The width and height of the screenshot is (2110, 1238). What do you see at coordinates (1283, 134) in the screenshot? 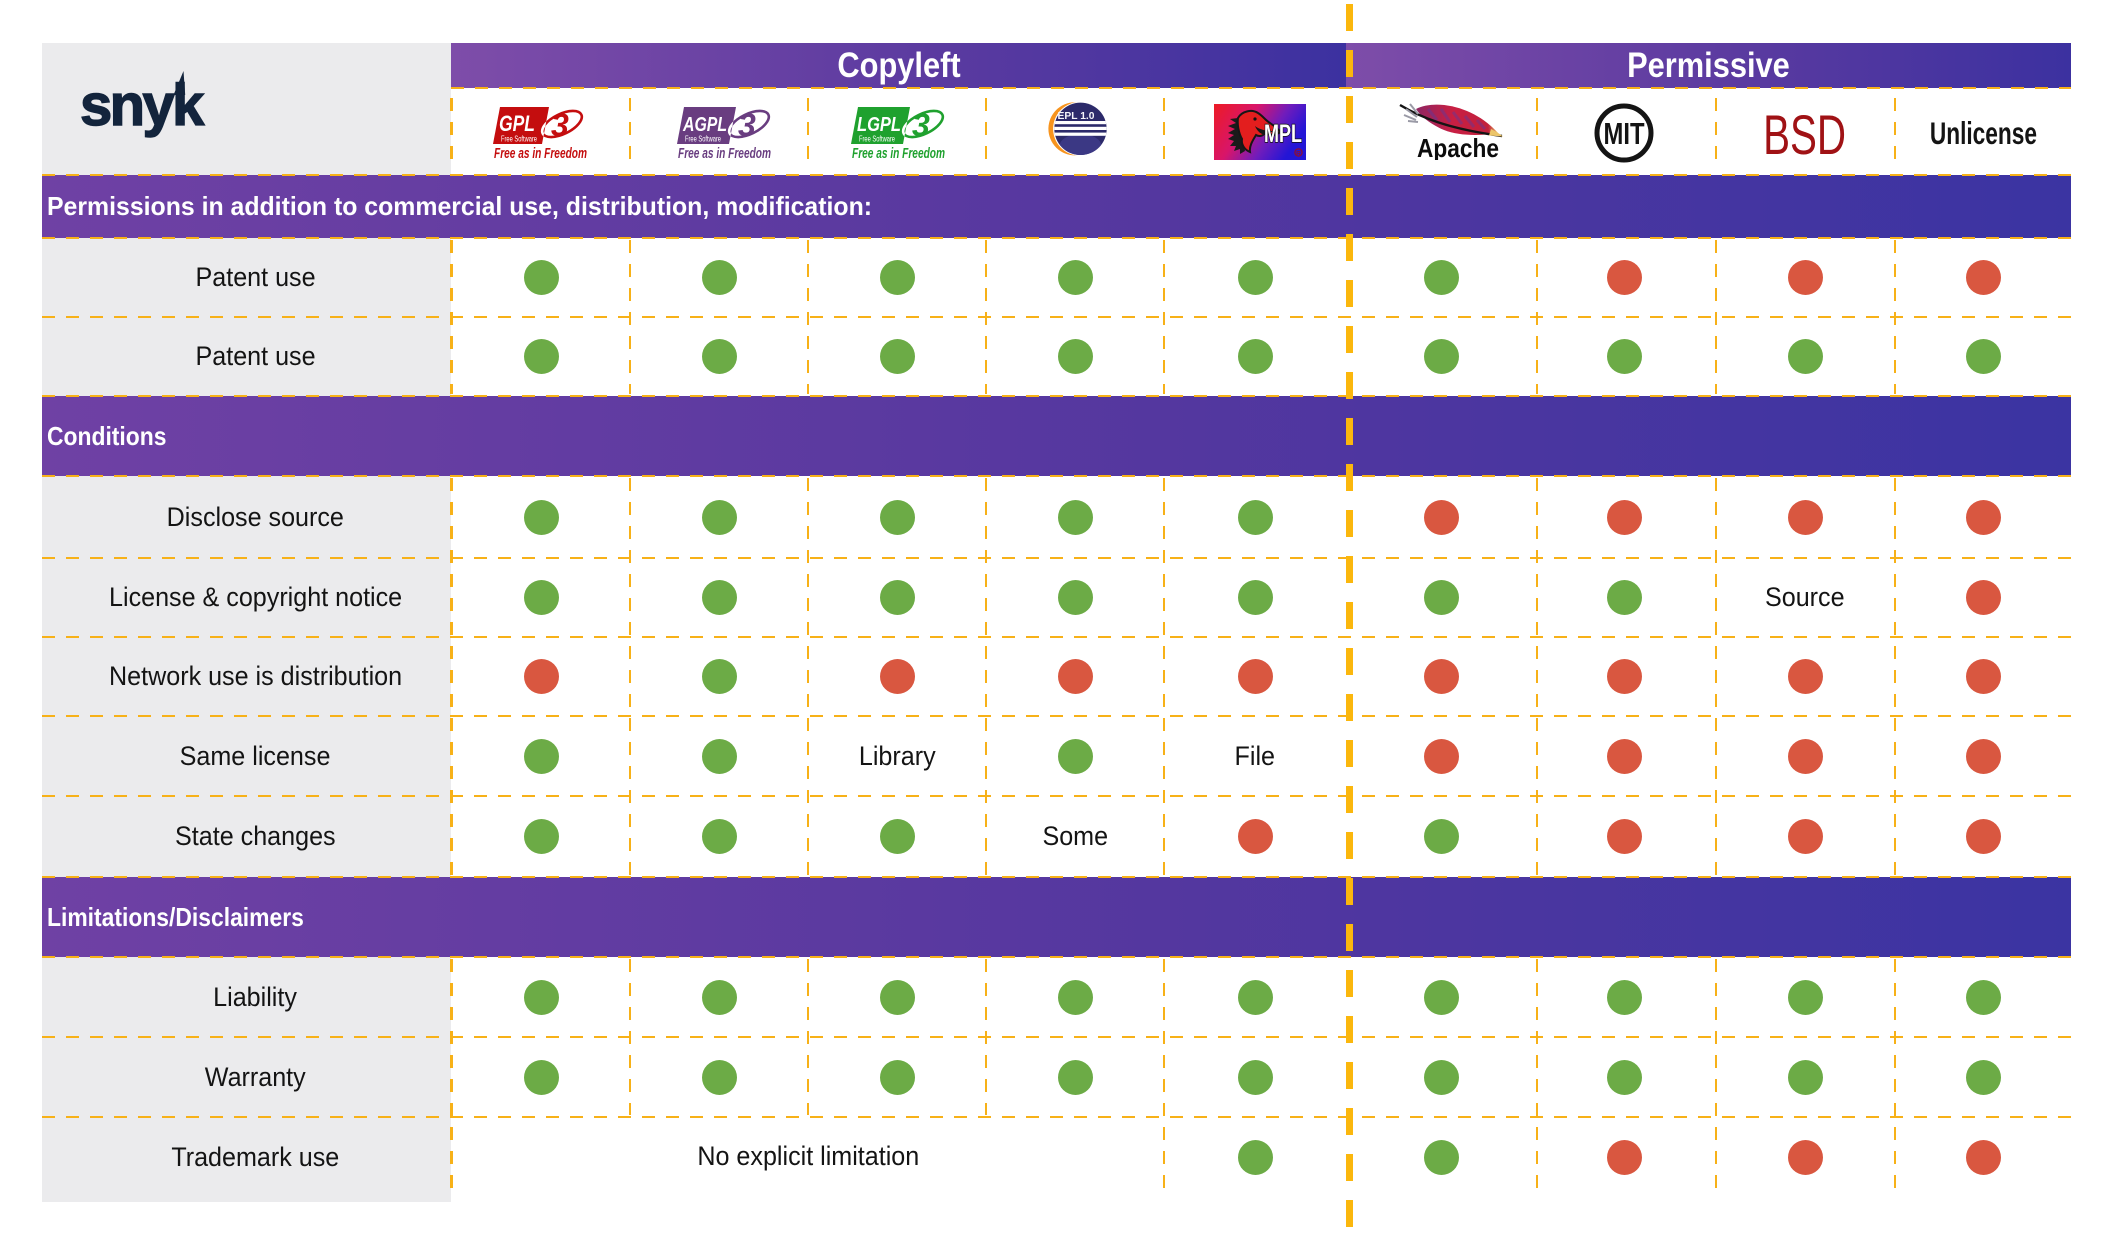
I see `svg-text: MPL` at bounding box center [1283, 134].